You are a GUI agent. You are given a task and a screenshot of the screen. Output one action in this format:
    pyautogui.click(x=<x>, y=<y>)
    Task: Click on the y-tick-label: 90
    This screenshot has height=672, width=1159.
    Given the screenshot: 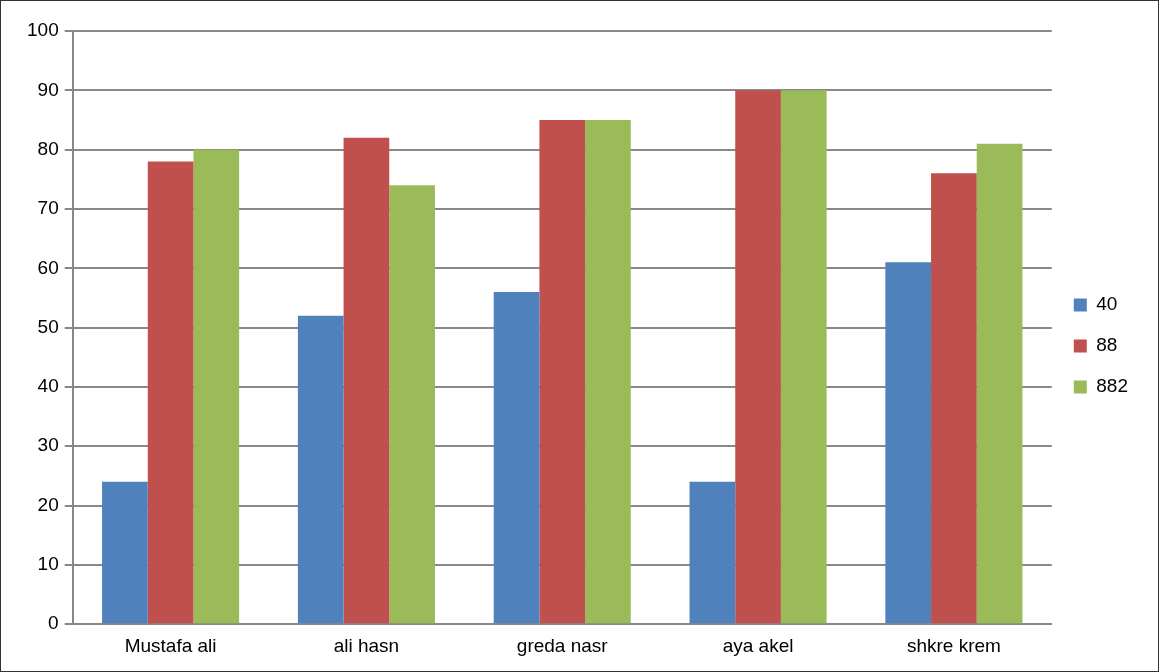 What is the action you would take?
    pyautogui.click(x=48, y=89)
    